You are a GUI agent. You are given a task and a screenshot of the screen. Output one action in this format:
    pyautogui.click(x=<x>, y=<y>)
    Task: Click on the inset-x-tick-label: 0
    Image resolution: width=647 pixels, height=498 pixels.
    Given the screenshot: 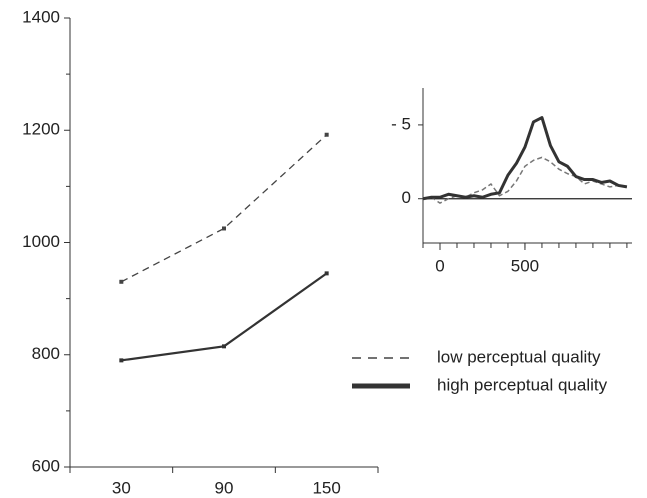 What is the action you would take?
    pyautogui.click(x=439, y=265)
    